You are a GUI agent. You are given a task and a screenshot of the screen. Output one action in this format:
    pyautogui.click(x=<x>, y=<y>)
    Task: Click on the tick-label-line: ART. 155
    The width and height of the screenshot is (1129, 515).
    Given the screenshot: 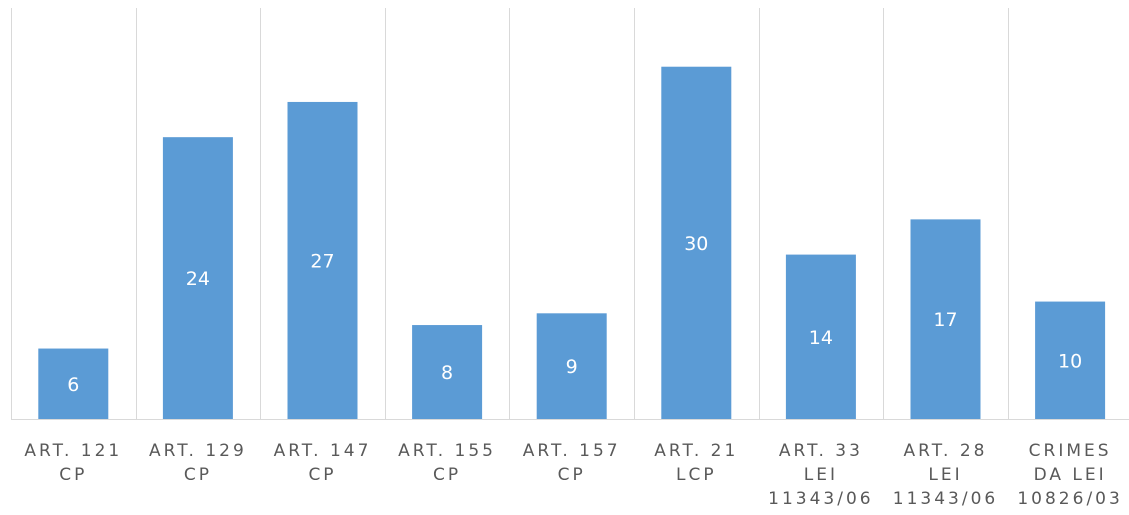 What is the action you would take?
    pyautogui.click(x=447, y=451)
    